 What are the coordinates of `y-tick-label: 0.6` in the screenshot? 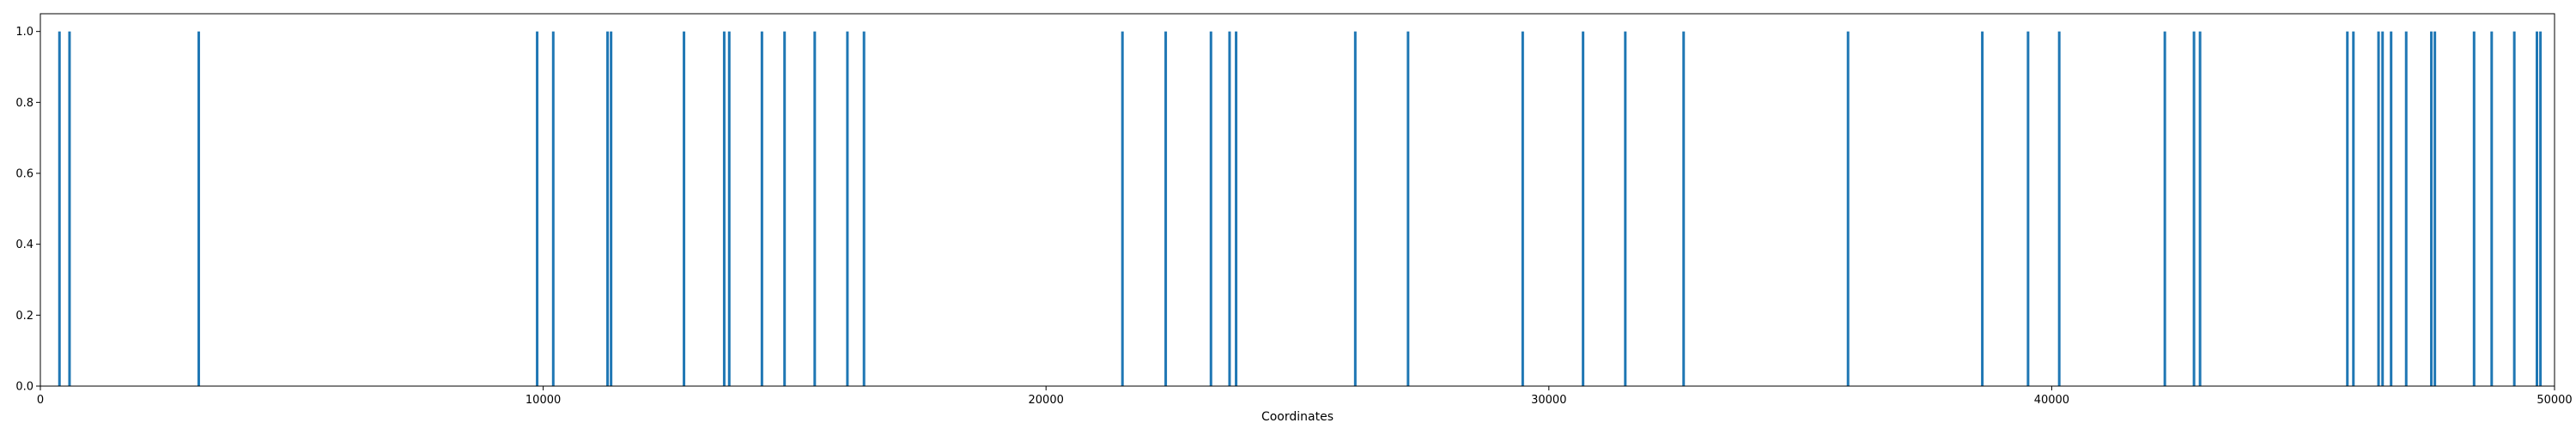 It's located at (24, 174).